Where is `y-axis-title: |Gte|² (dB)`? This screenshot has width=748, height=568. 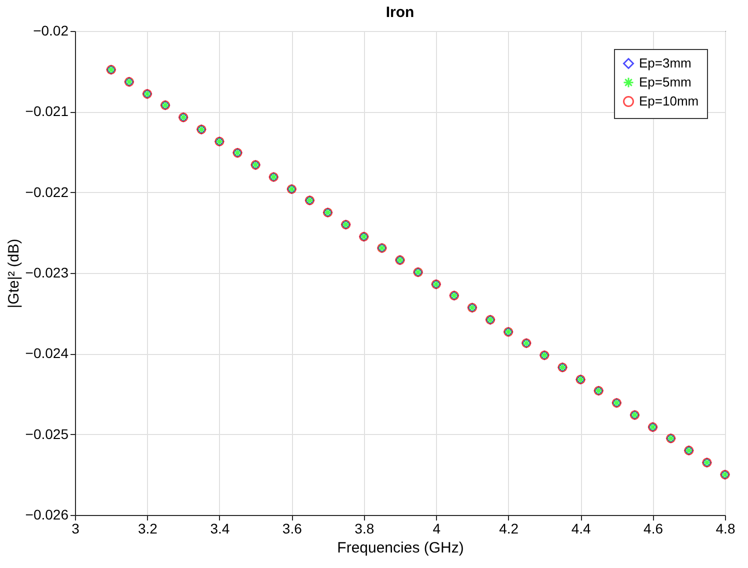 y-axis-title: |Gte|² (dB) is located at coordinates (13, 273).